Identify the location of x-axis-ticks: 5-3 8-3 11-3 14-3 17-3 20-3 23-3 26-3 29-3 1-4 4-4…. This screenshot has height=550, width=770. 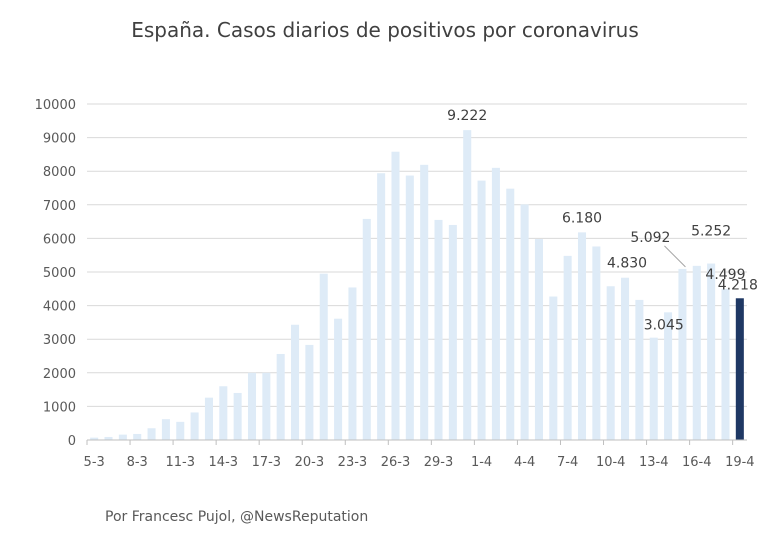
(419, 462).